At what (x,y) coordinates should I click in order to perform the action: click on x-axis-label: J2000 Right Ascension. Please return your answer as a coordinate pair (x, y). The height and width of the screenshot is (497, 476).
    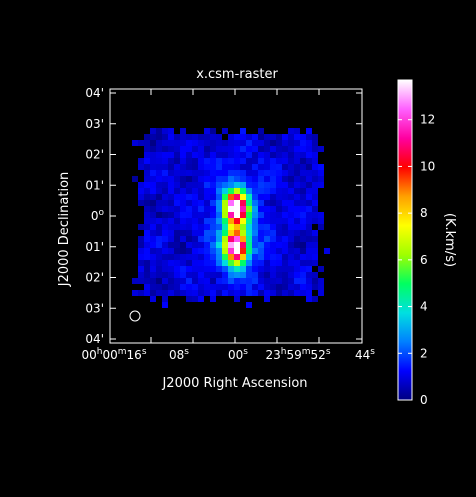
    Looking at the image, I should click on (234, 383).